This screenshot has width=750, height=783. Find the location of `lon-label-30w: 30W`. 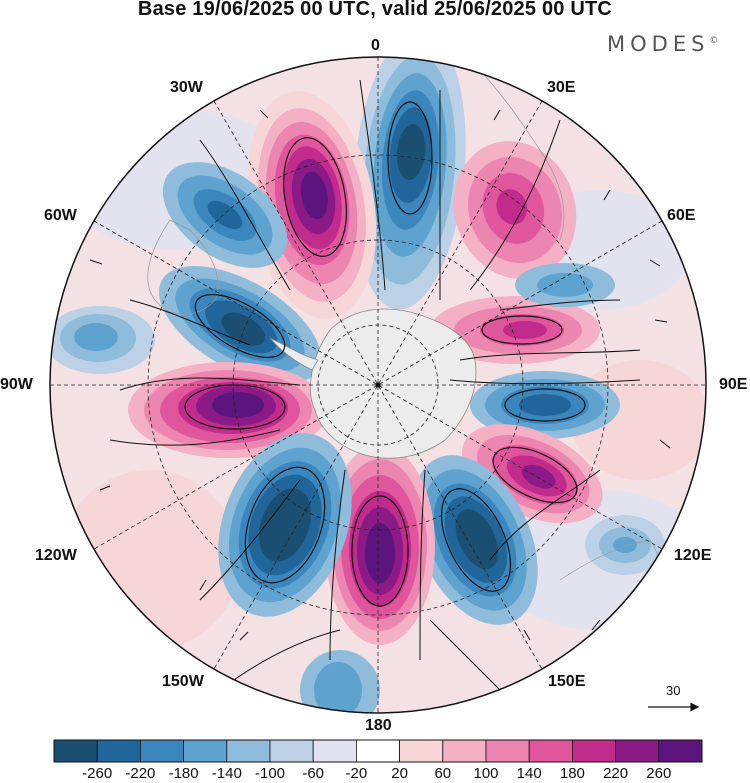

lon-label-30w: 30W is located at coordinates (186, 87).